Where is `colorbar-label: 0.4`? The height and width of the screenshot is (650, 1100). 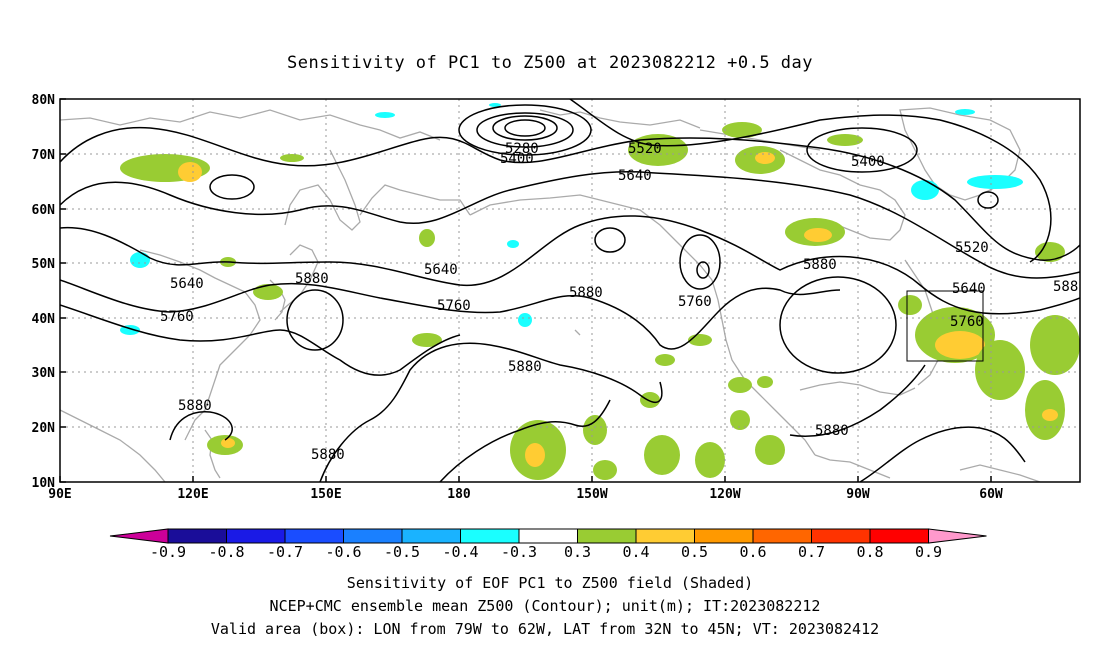
colorbar-label: 0.4 is located at coordinates (635, 552).